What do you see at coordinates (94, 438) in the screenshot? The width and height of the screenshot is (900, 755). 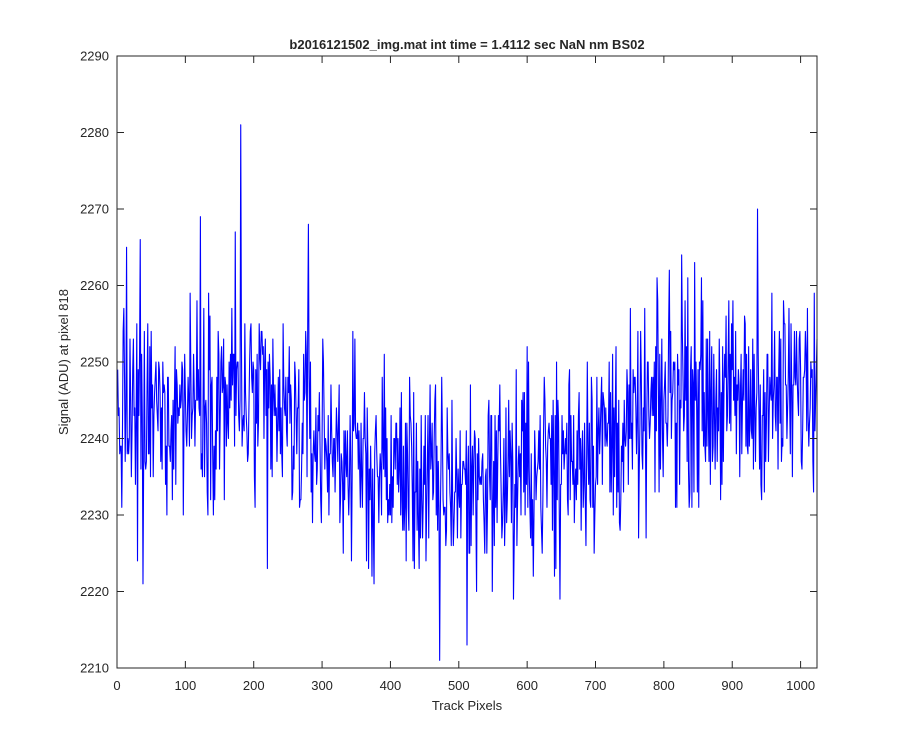 I see `y-tick-label: 2240` at bounding box center [94, 438].